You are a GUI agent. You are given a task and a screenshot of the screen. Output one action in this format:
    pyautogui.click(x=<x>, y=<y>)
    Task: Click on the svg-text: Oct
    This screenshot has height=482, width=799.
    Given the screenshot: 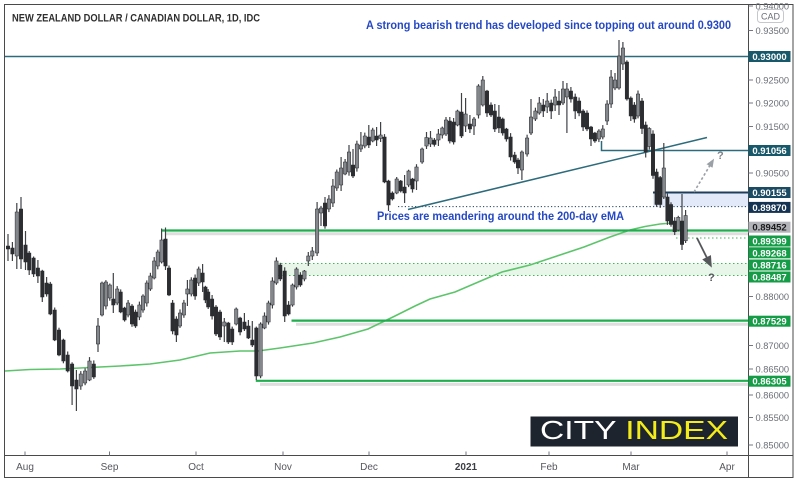 What is the action you would take?
    pyautogui.click(x=196, y=467)
    